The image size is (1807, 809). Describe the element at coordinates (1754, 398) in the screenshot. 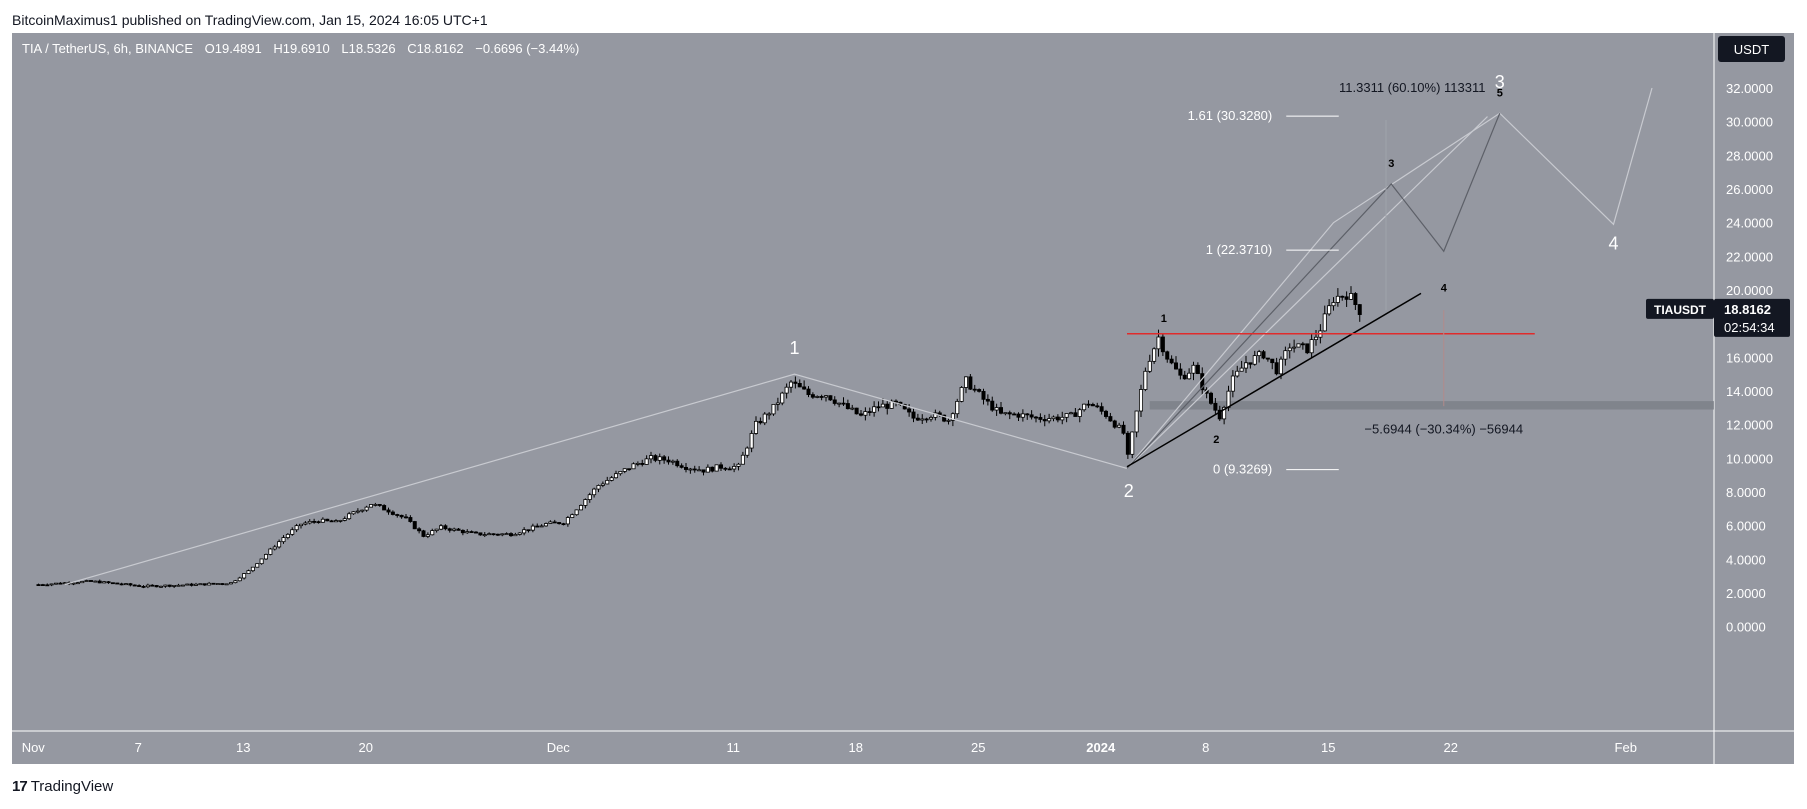

I see `price-axis` at that location.